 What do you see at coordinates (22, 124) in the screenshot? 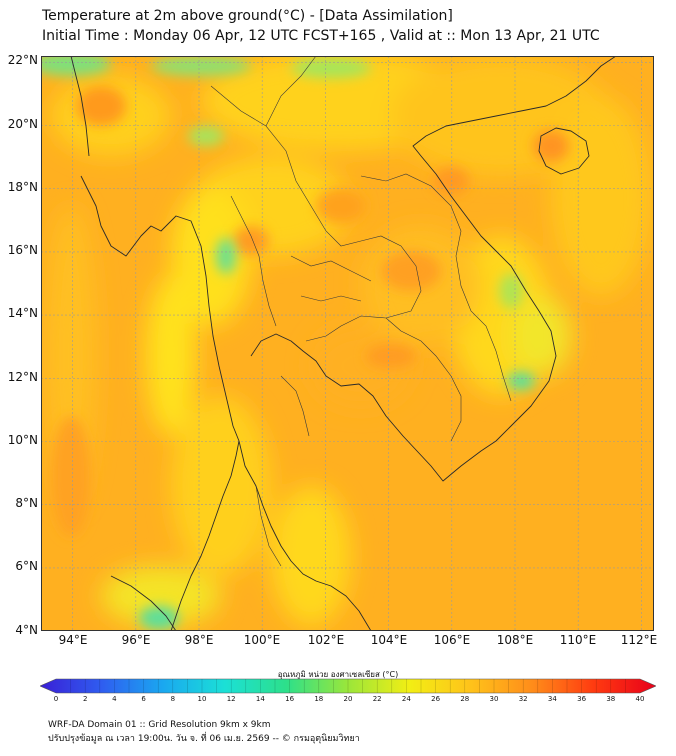
I see `lat-label-20: 20°N` at bounding box center [22, 124].